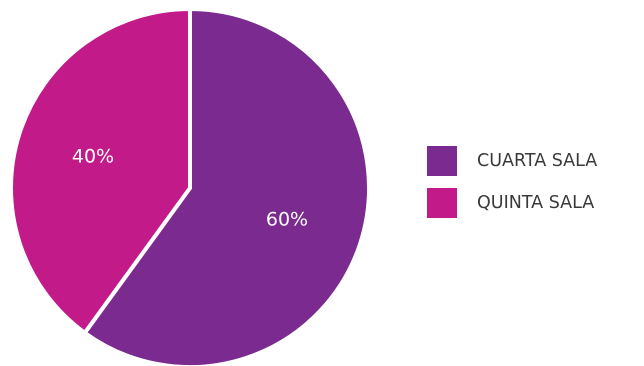 Image resolution: width=644 pixels, height=366 pixels. What do you see at coordinates (535, 203) in the screenshot?
I see `legend-label: QUINTA SALA` at bounding box center [535, 203].